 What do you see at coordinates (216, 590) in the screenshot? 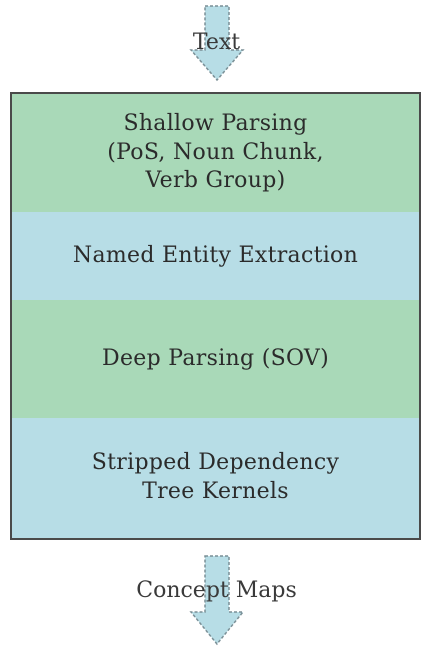
I see `output-label: Concept Maps` at bounding box center [216, 590].